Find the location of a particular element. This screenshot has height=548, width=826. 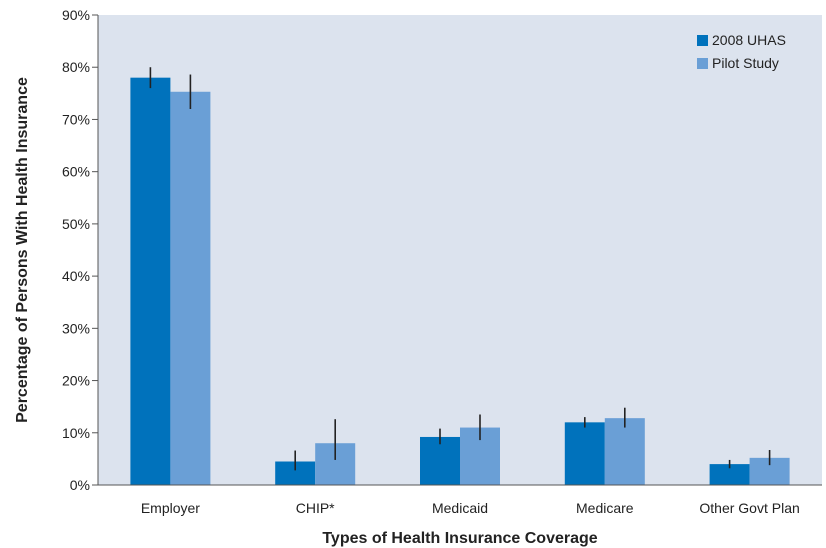

legend-label-1: Pilot Study is located at coordinates (745, 63).